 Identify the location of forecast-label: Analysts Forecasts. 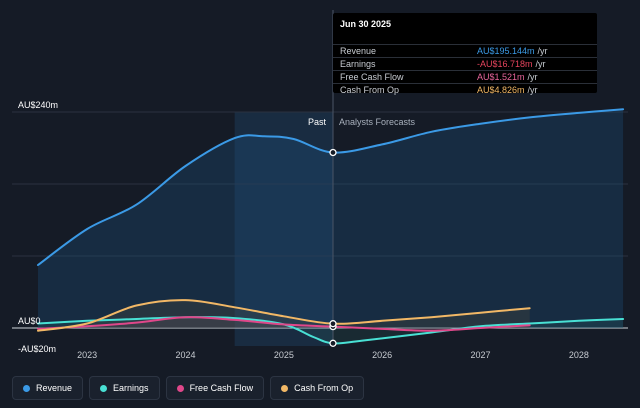
(377, 122).